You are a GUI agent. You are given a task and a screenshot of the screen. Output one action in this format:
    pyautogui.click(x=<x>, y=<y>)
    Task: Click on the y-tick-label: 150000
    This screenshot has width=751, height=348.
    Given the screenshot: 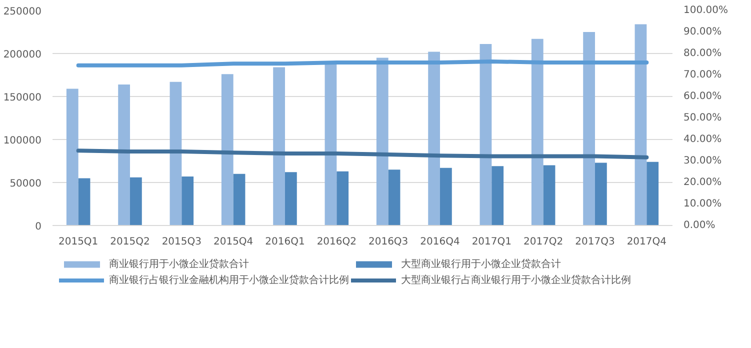 What is the action you would take?
    pyautogui.click(x=22, y=98)
    